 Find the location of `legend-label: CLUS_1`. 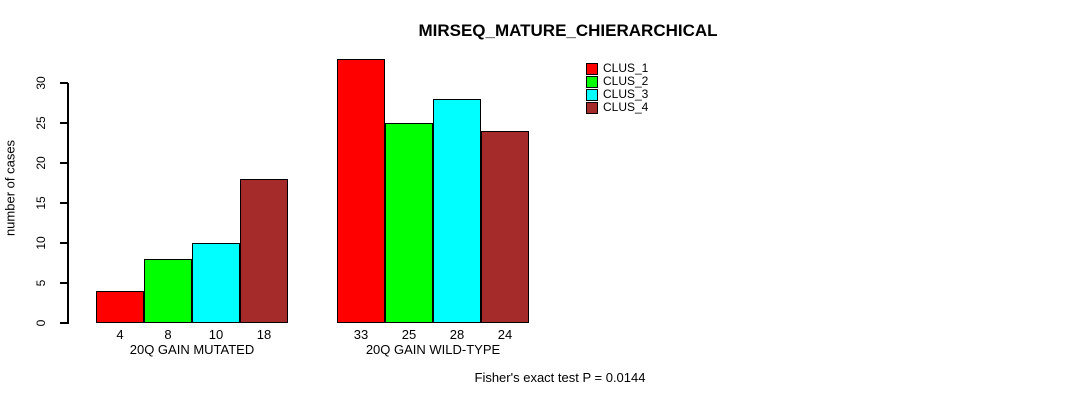

legend-label: CLUS_1 is located at coordinates (626, 68).